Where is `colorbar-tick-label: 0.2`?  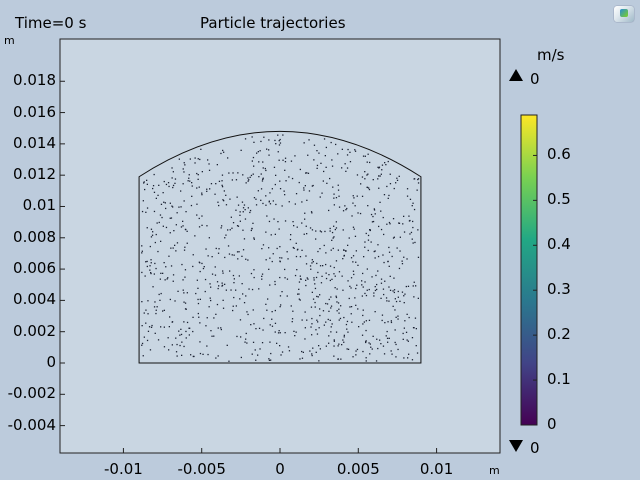
colorbar-tick-label: 0.2 is located at coordinates (559, 334).